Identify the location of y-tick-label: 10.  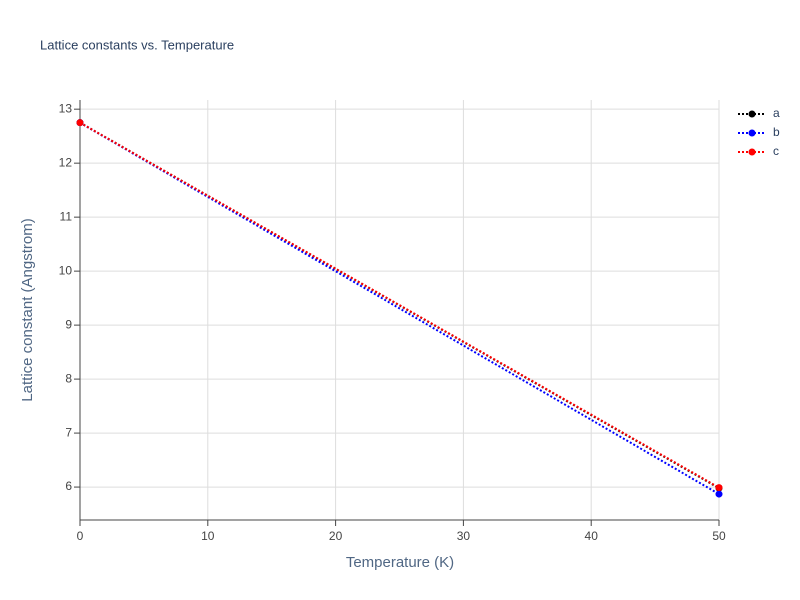
(66, 270).